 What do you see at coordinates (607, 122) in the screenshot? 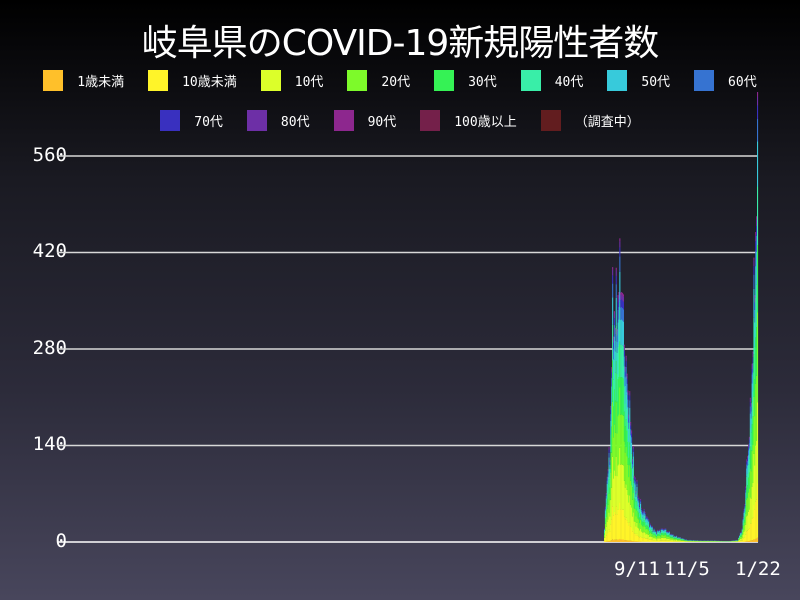
I see `legend-label: （調査中）` at bounding box center [607, 122].